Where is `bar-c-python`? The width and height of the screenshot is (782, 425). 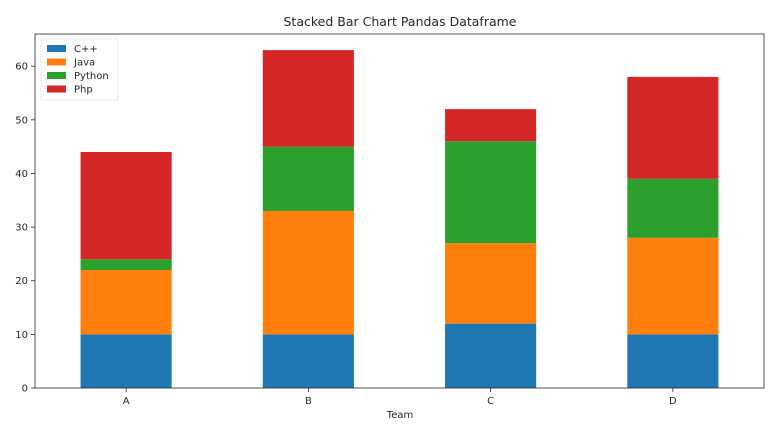 bar-c-python is located at coordinates (491, 192).